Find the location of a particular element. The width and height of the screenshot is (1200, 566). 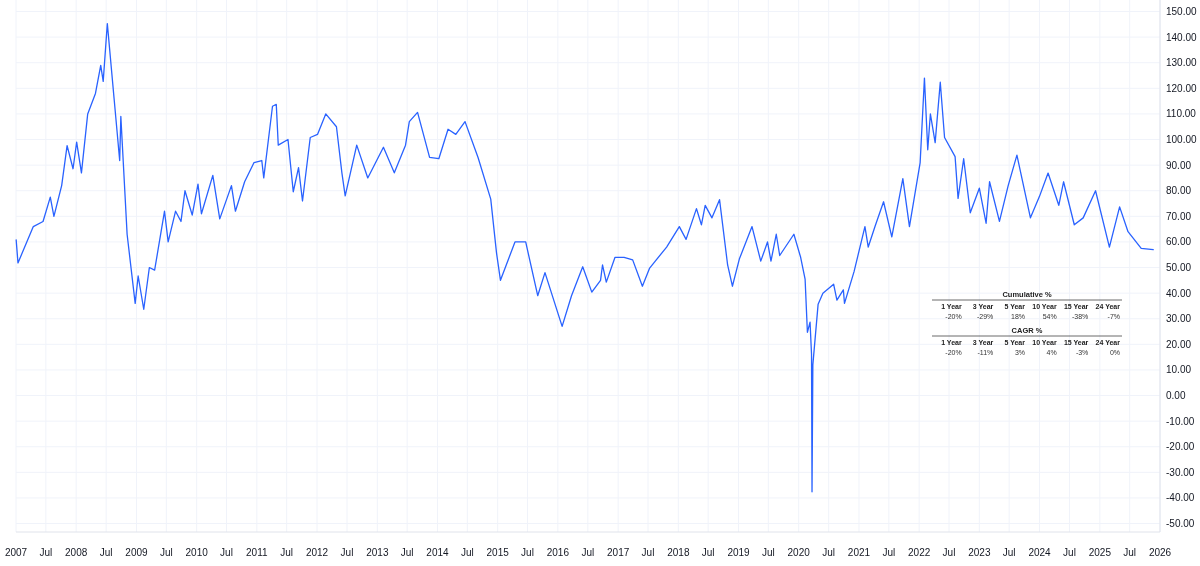

x-tick-label: 2022 is located at coordinates (919, 552).